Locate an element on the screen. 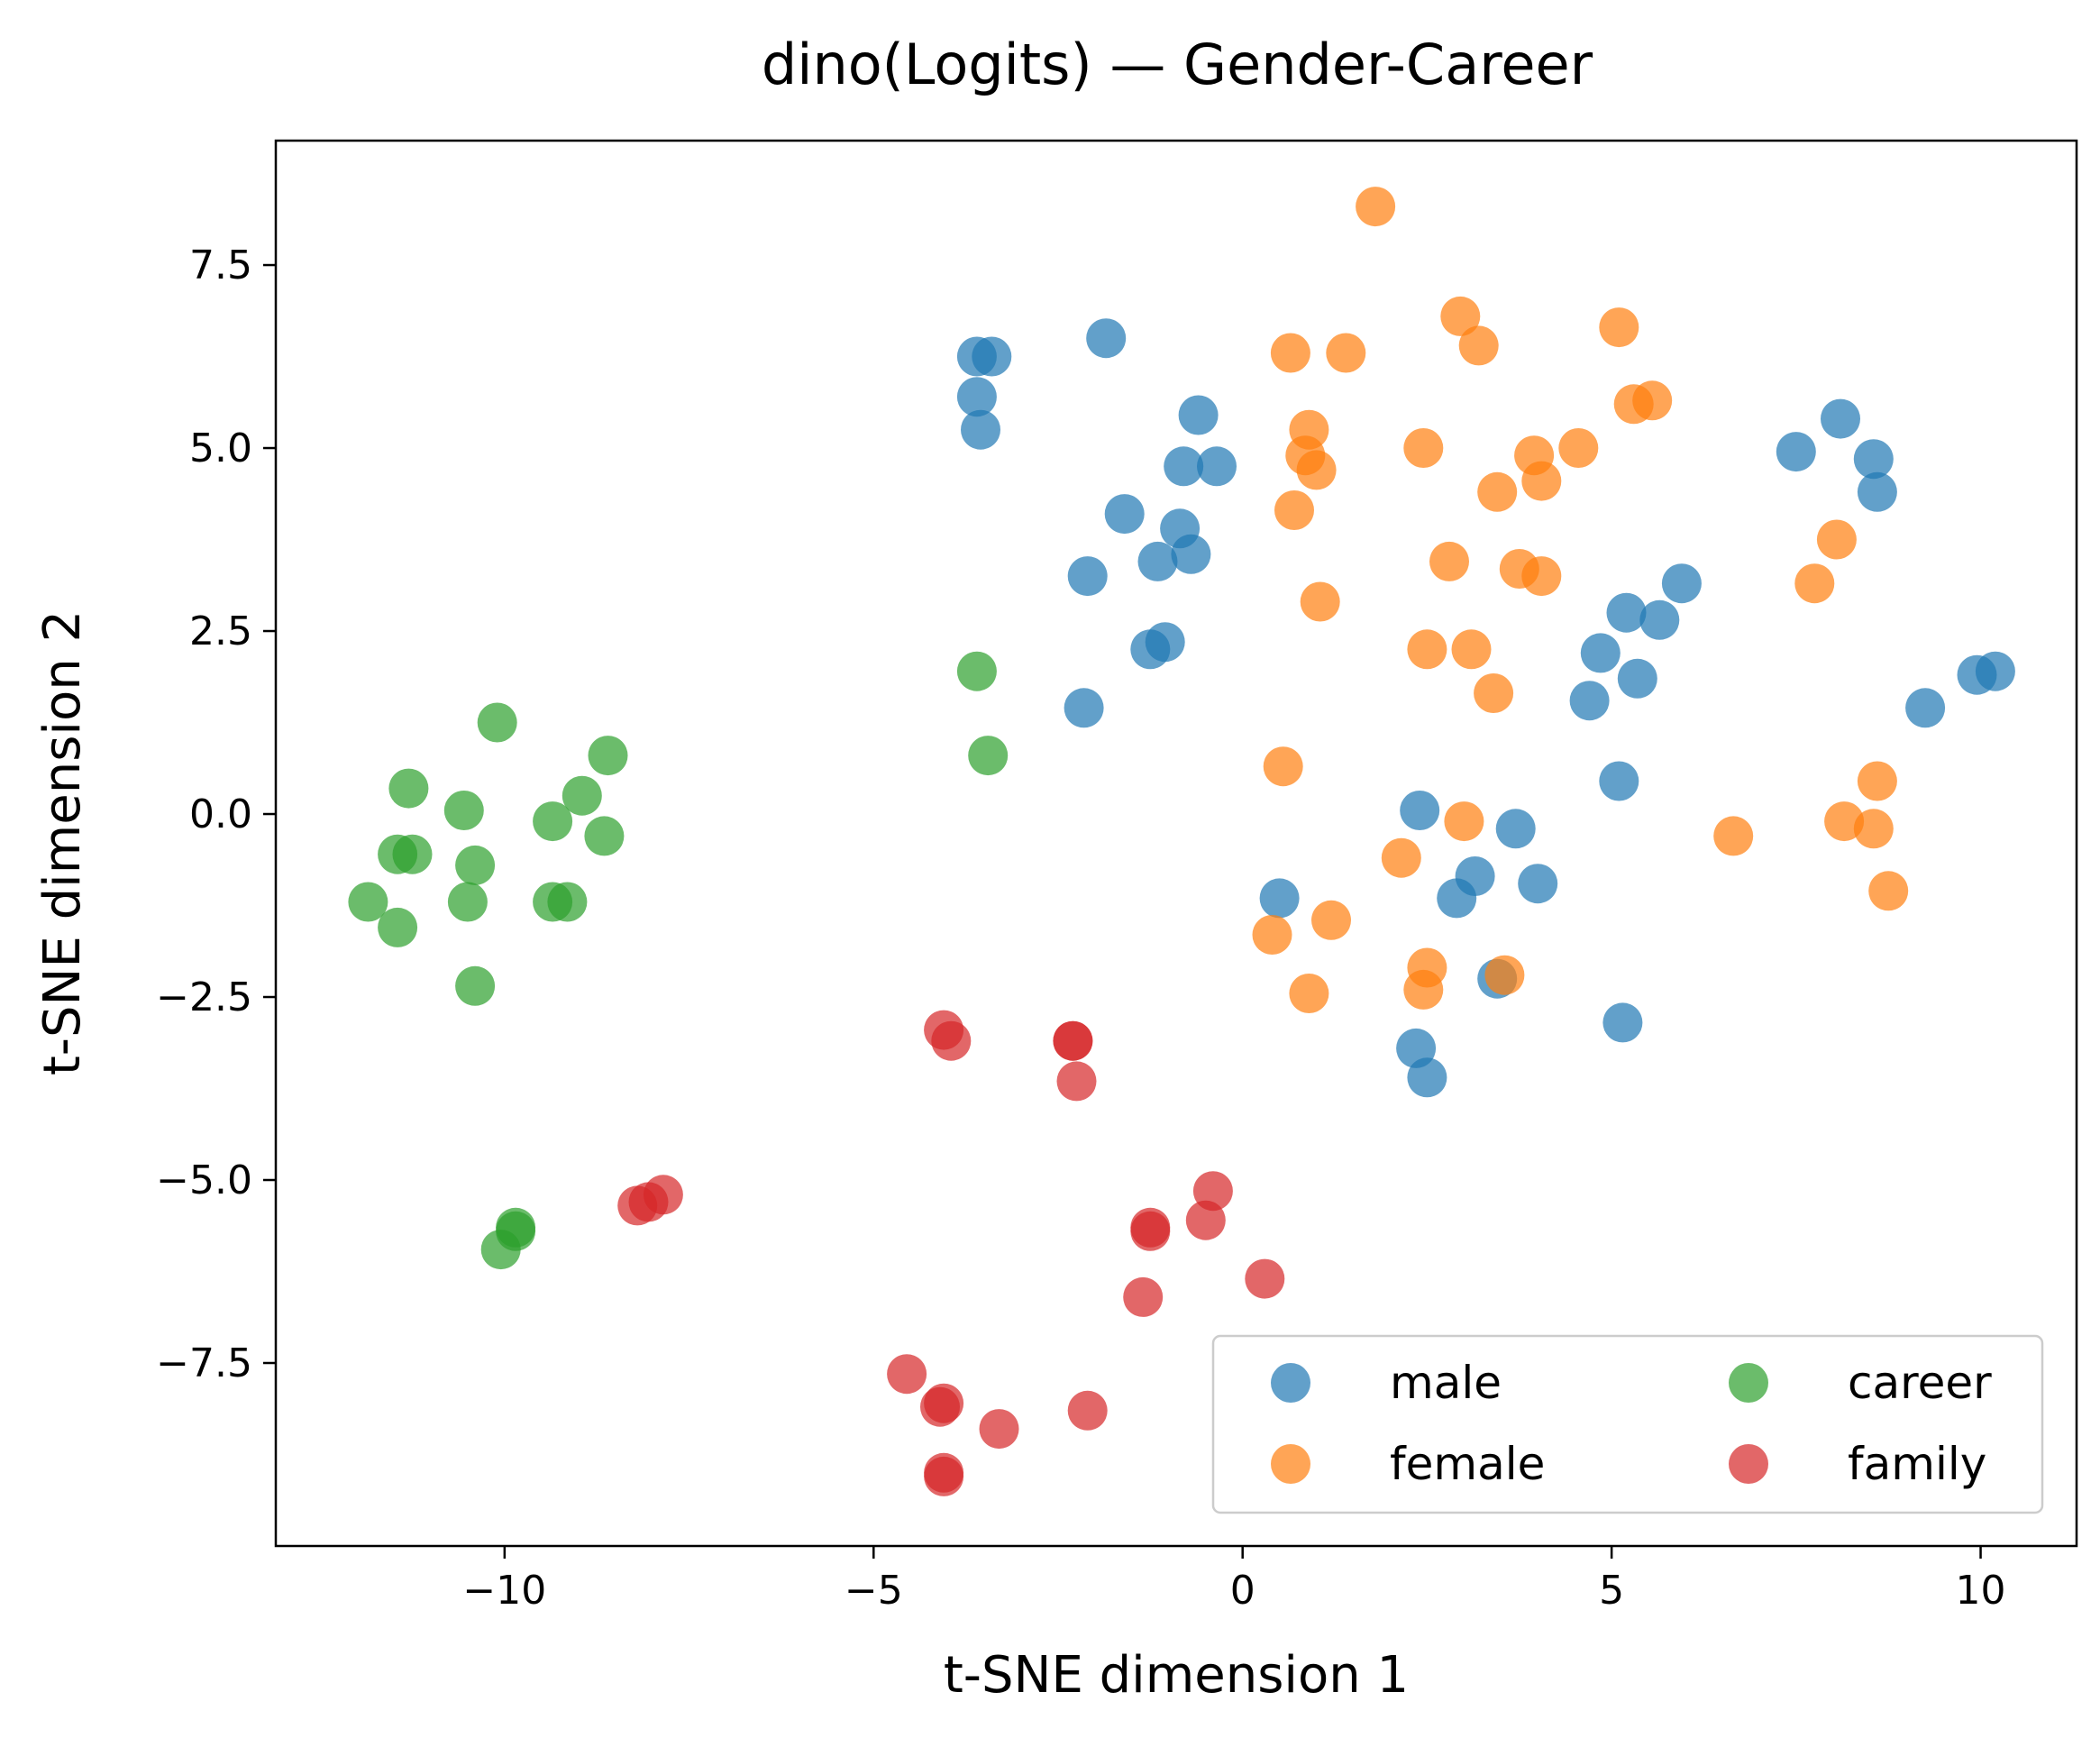 Image resolution: width=2100 pixels, height=1738 pixels. legend-marker-male is located at coordinates (1290, 1383).